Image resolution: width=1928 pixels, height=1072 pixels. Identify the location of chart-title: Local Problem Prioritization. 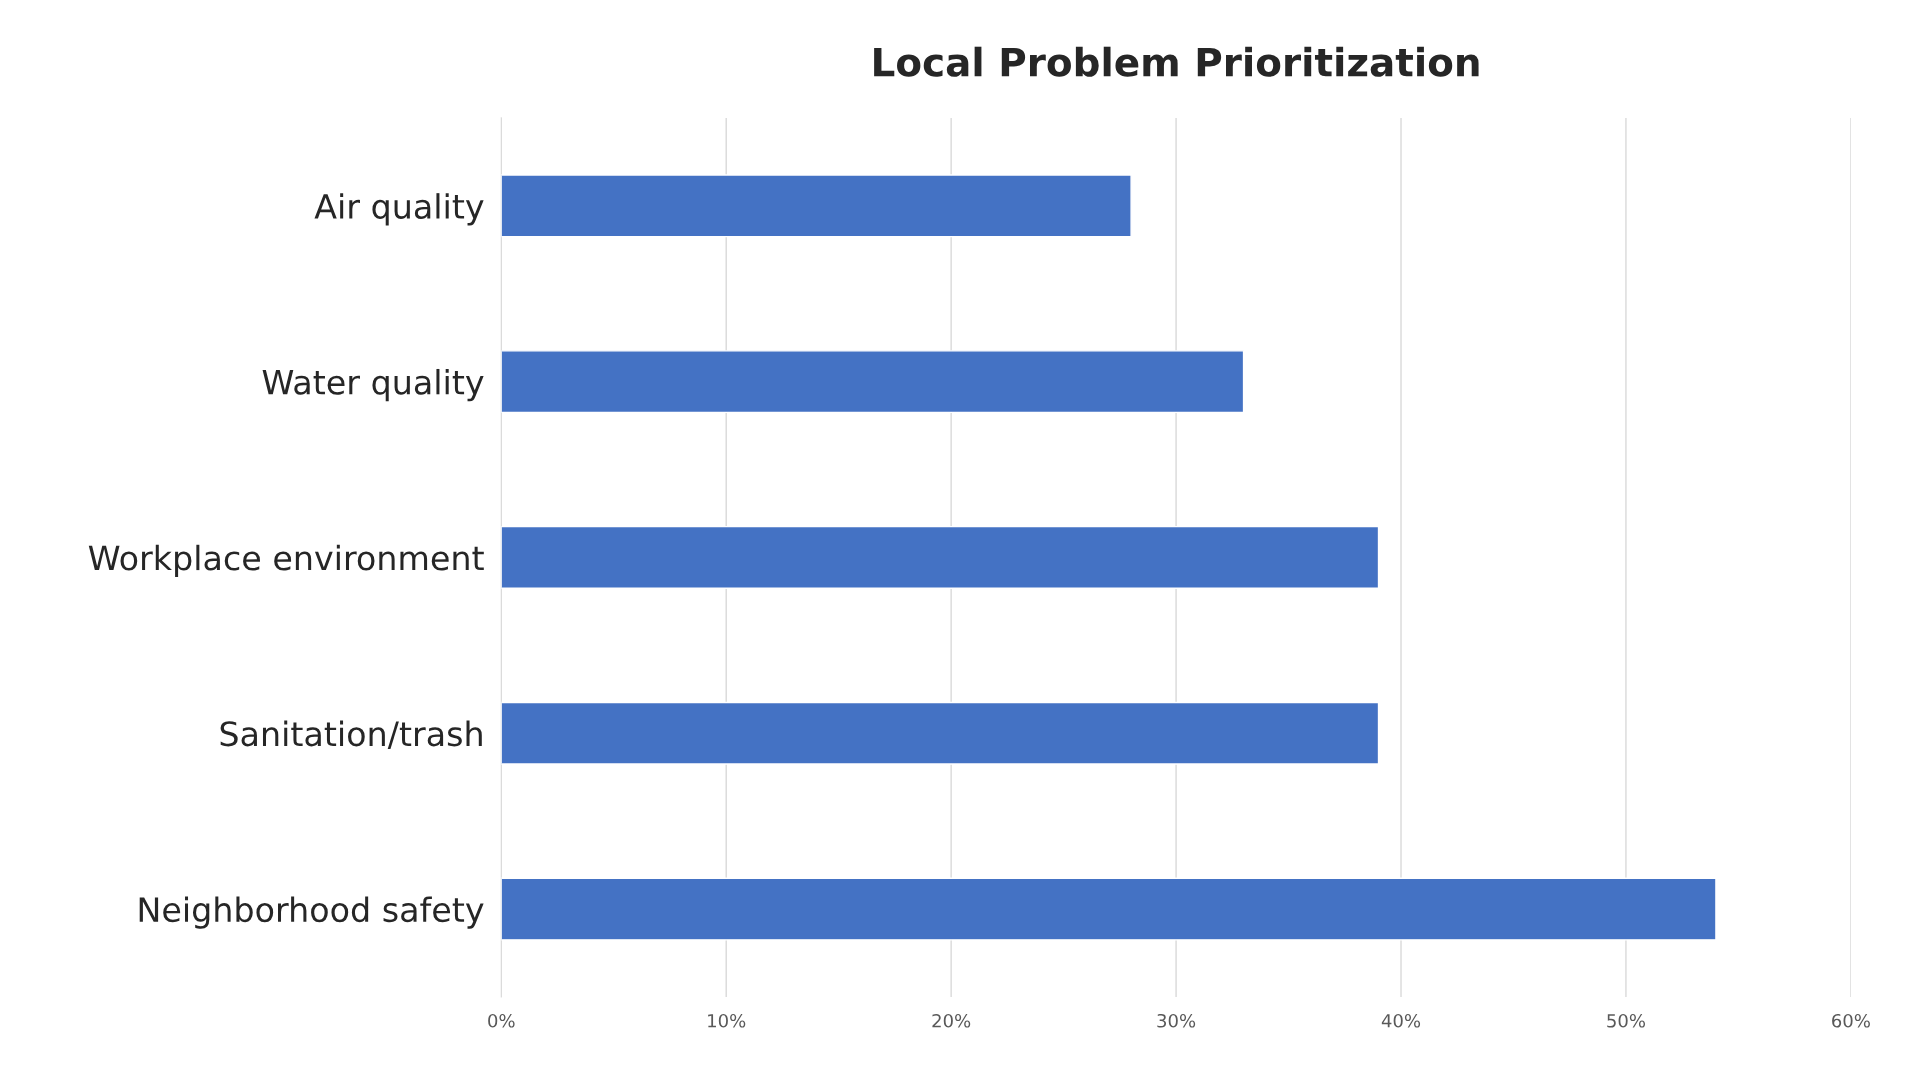
(1176, 61).